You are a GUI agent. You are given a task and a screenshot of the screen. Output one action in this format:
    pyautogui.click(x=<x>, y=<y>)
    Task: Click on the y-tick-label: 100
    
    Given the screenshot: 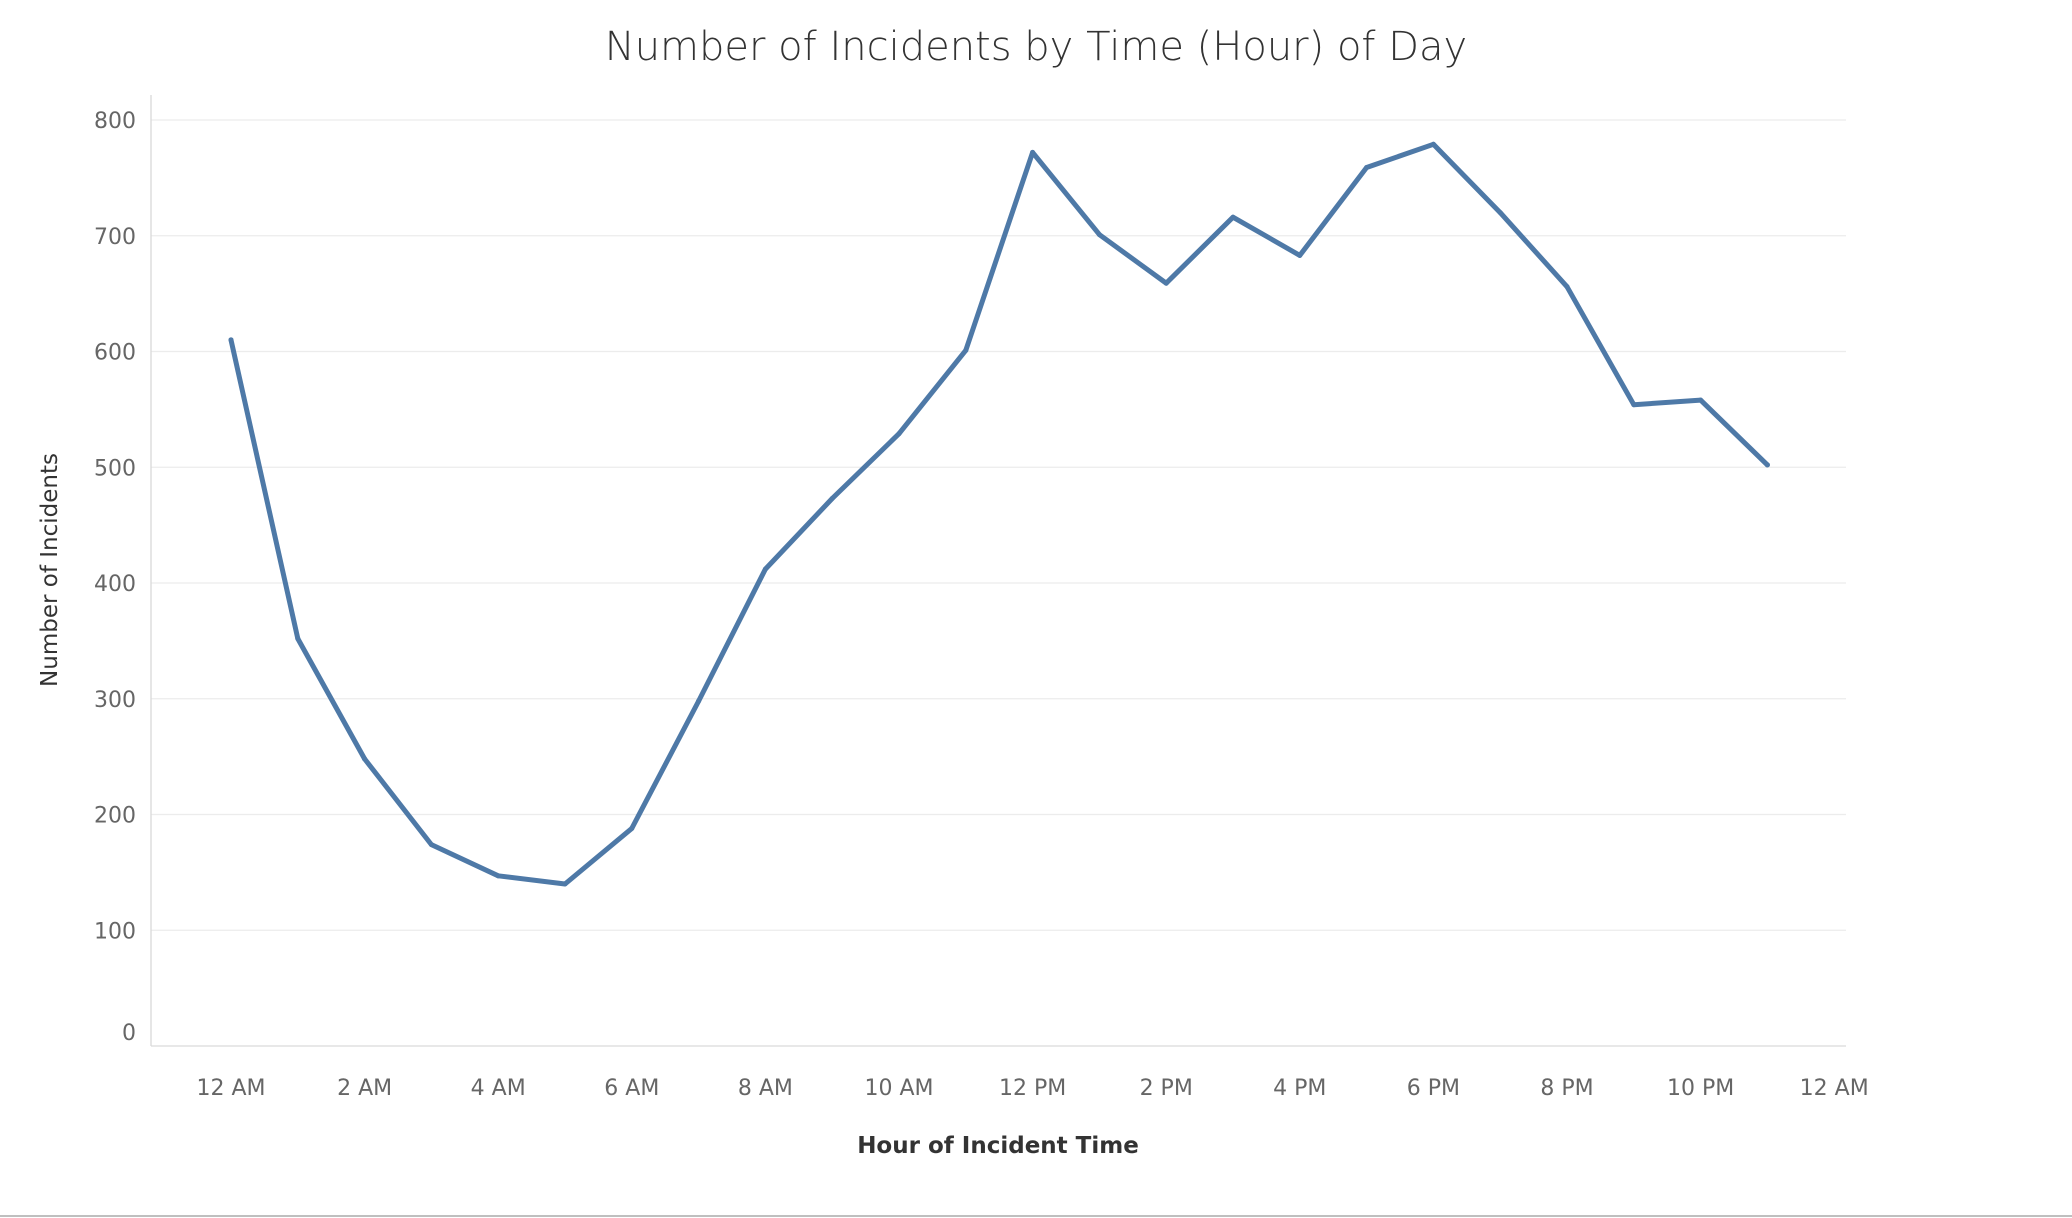 What is the action you would take?
    pyautogui.click(x=115, y=931)
    